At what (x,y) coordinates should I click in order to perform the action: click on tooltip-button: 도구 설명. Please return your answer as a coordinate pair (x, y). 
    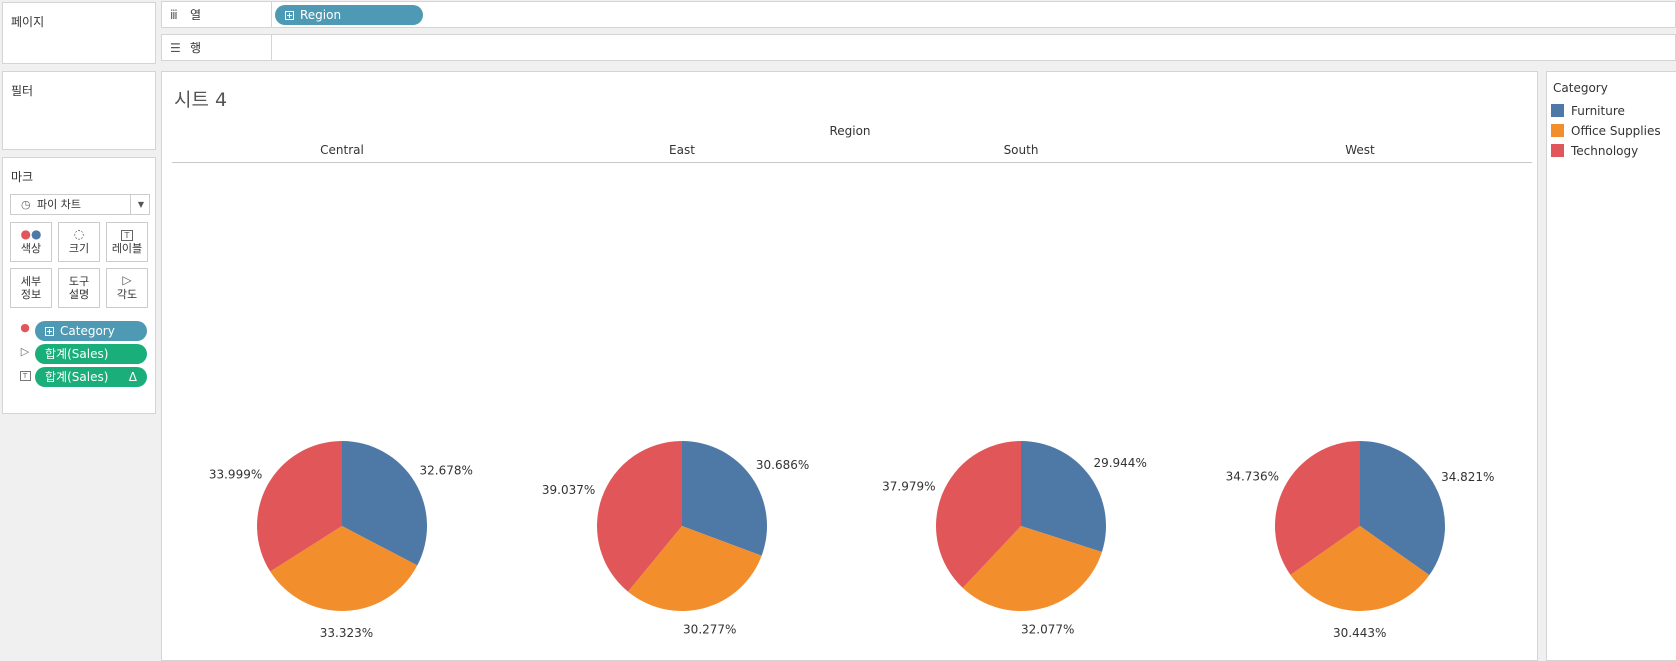
    Looking at the image, I should click on (79, 288).